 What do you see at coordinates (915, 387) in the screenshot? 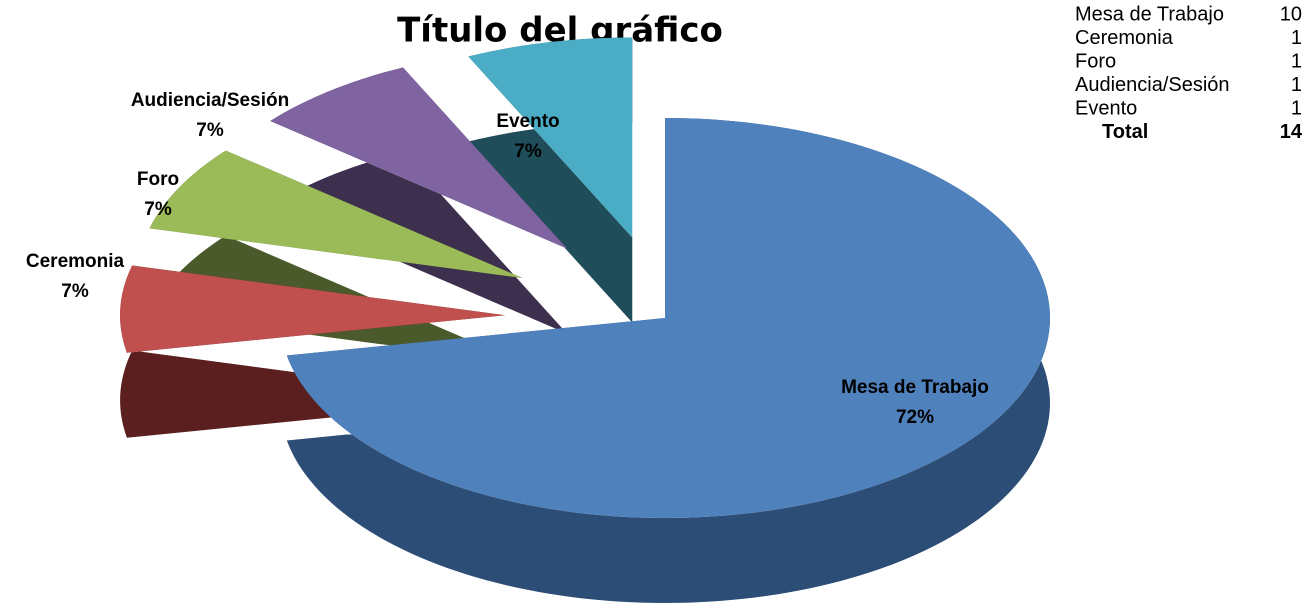
I see `data-label-name: Mesa de Trabajo` at bounding box center [915, 387].